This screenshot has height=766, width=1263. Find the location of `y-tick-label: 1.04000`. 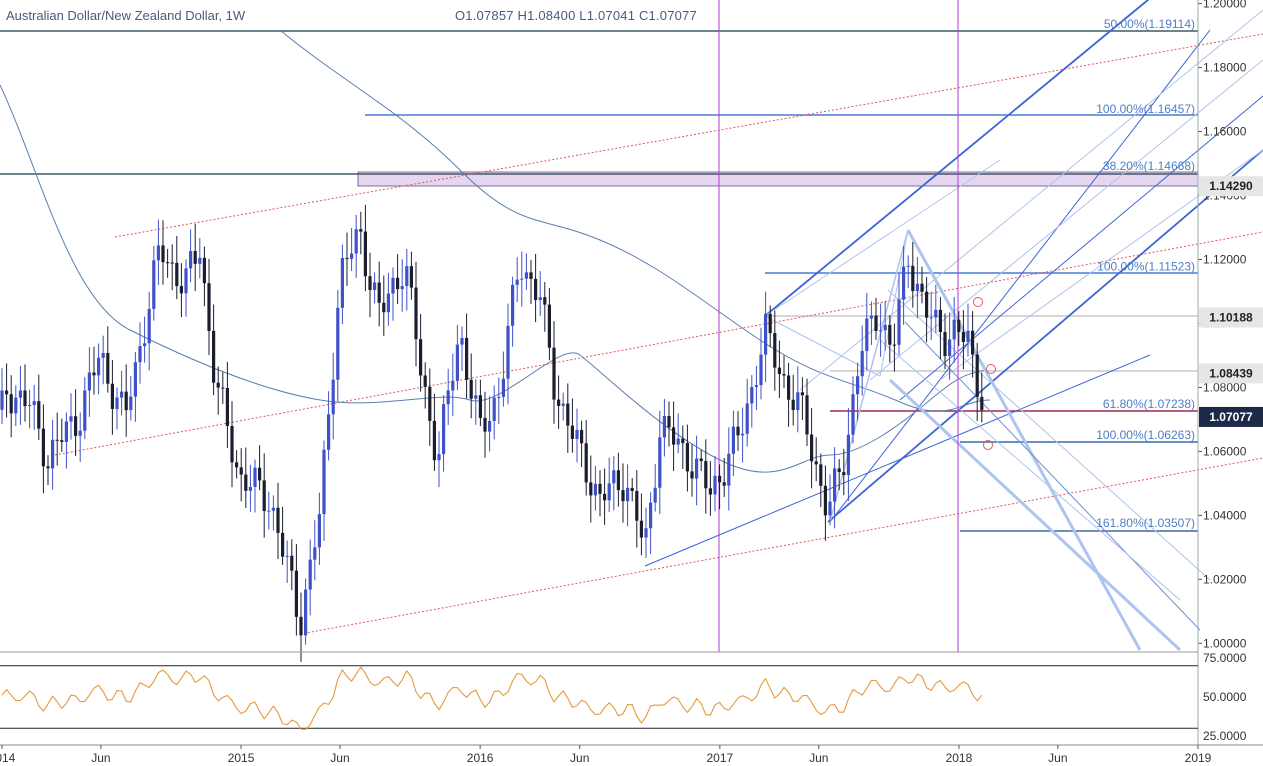

y-tick-label: 1.04000 is located at coordinates (1225, 515).